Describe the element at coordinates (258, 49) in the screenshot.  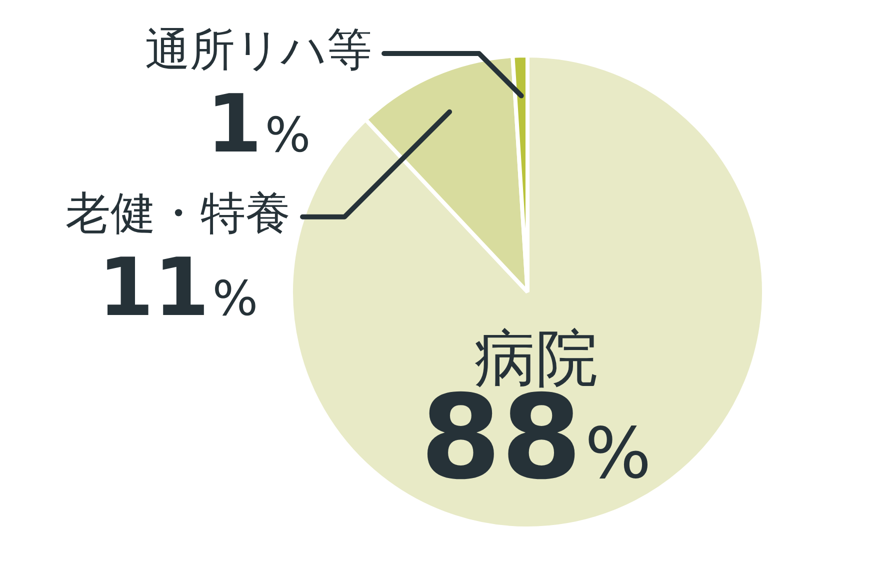
I see `slice-label: 通所リハ等` at that location.